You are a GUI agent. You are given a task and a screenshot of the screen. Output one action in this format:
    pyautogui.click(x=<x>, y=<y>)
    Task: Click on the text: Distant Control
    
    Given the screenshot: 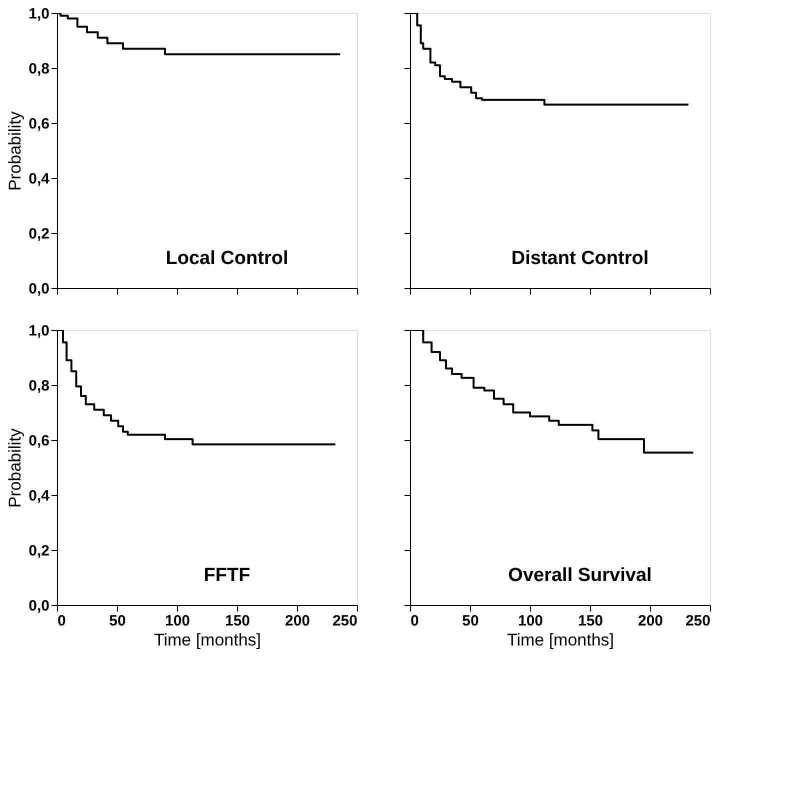 What is the action you would take?
    pyautogui.click(x=580, y=258)
    